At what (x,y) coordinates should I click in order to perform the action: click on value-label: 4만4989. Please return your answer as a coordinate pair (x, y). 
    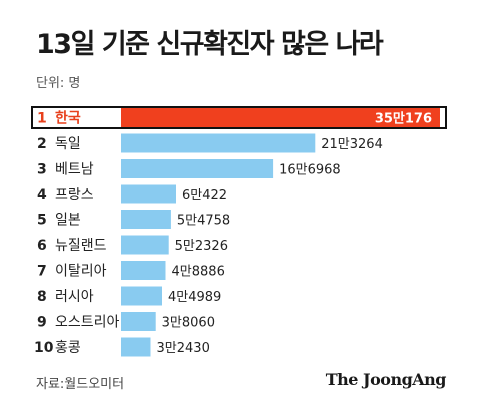
    Looking at the image, I should click on (194, 297).